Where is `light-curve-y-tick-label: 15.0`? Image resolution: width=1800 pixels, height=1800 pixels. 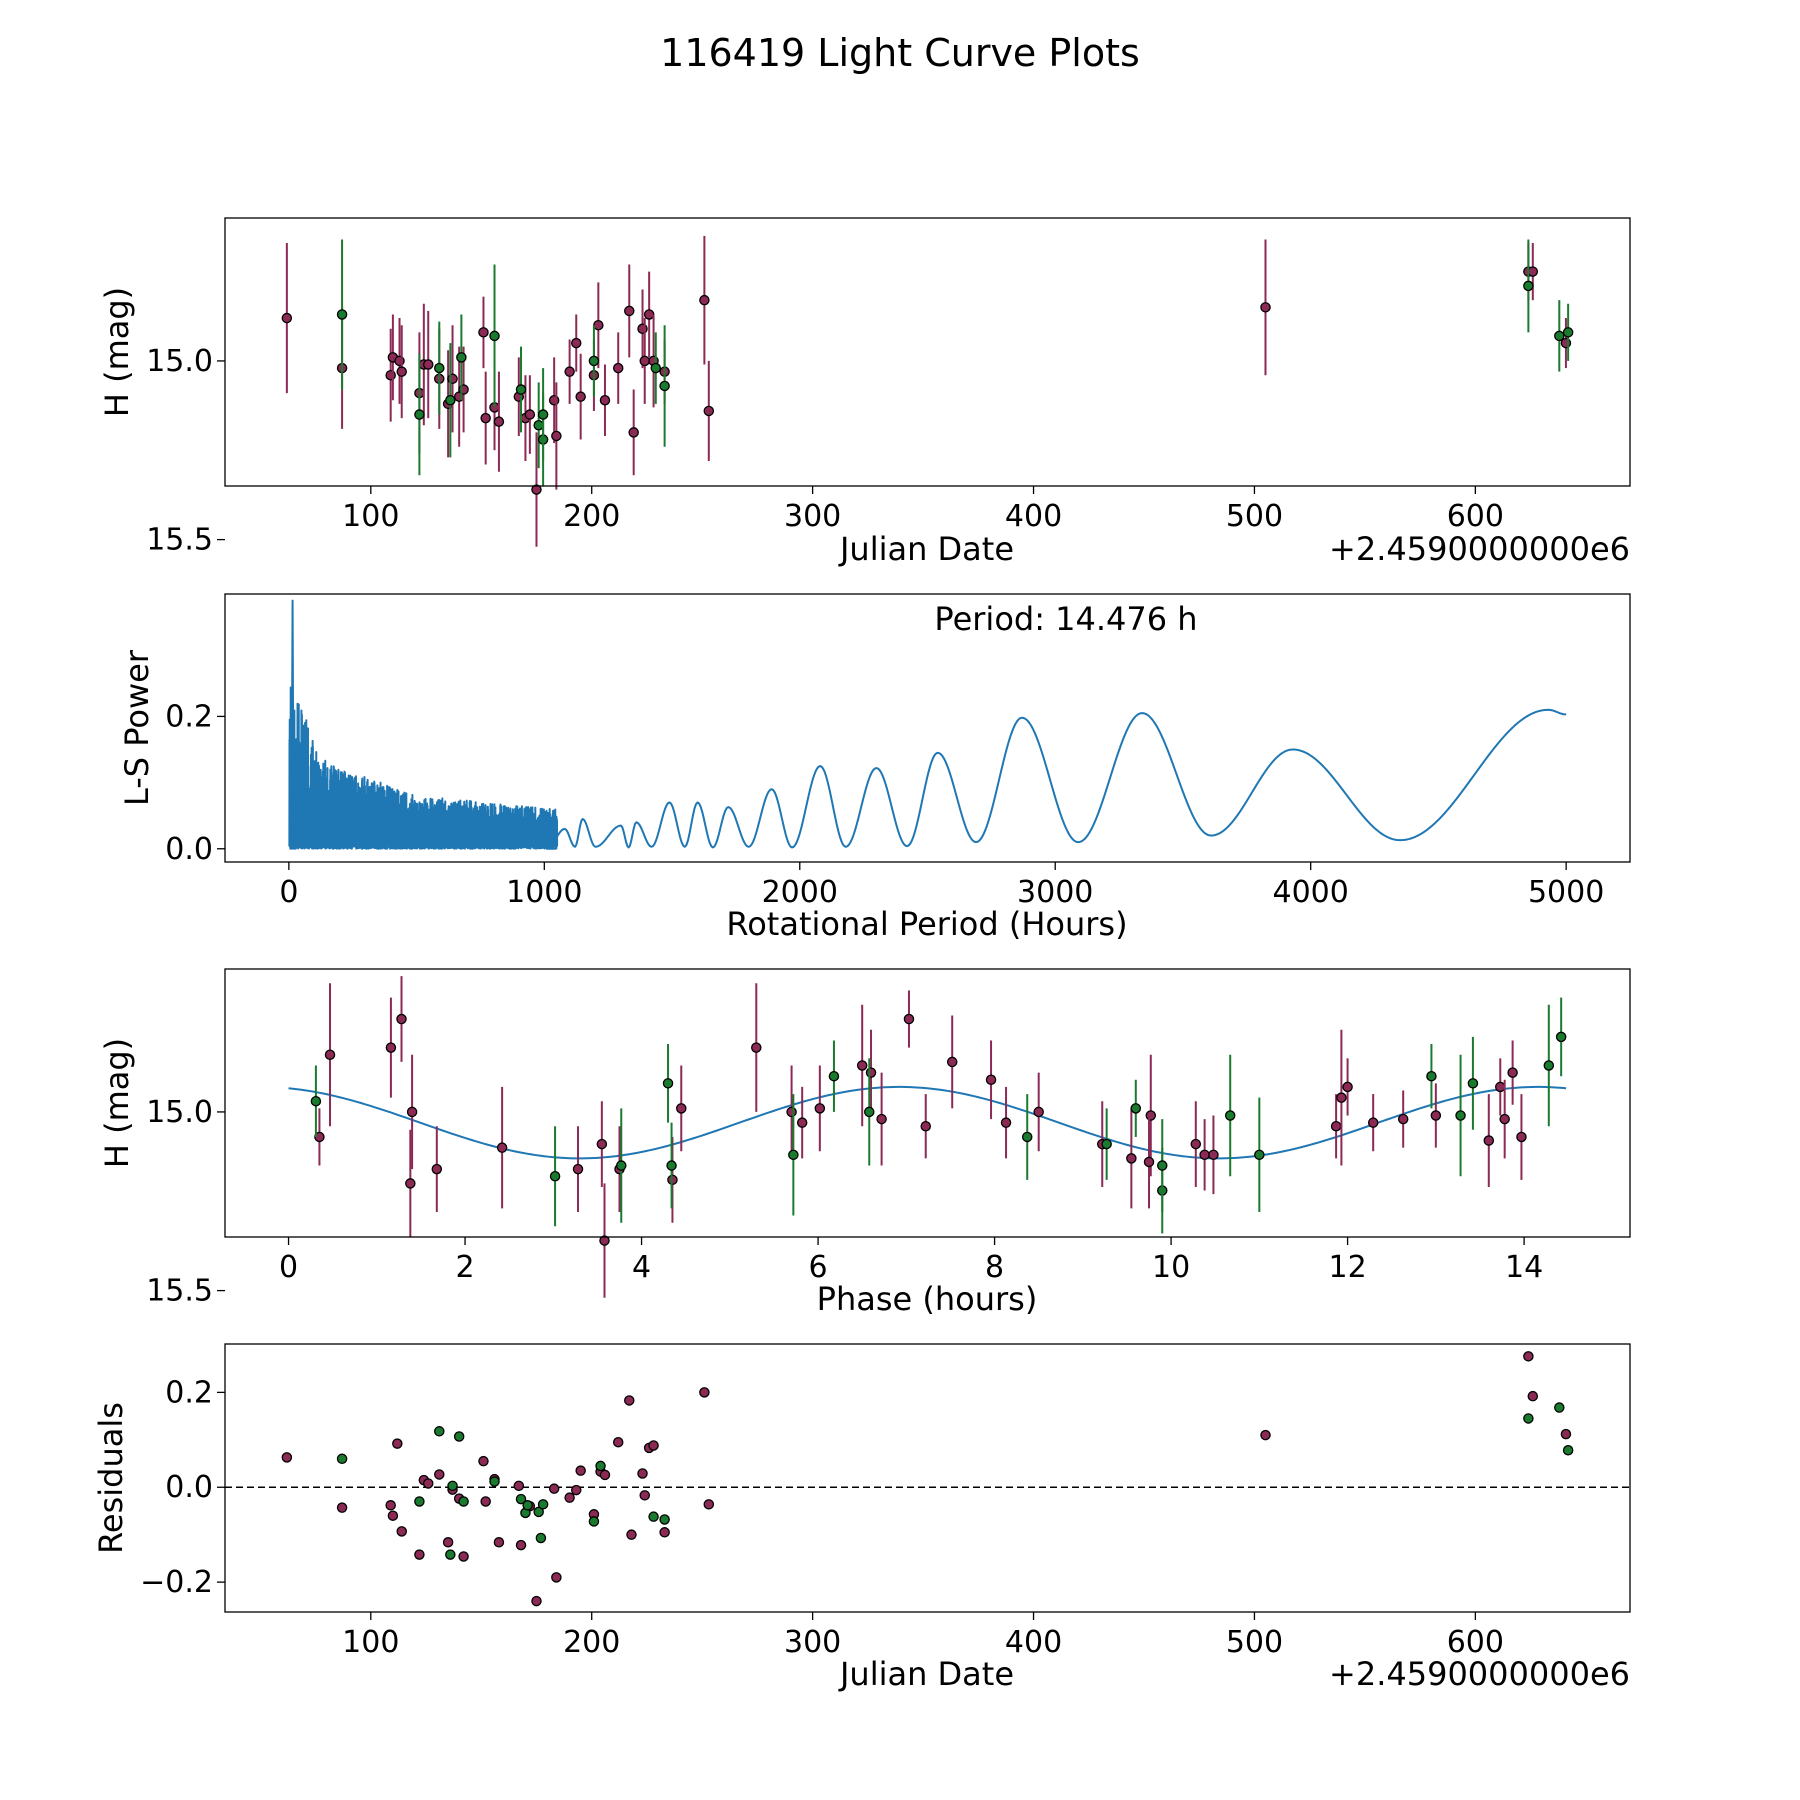 light-curve-y-tick-label: 15.0 is located at coordinates (179, 361).